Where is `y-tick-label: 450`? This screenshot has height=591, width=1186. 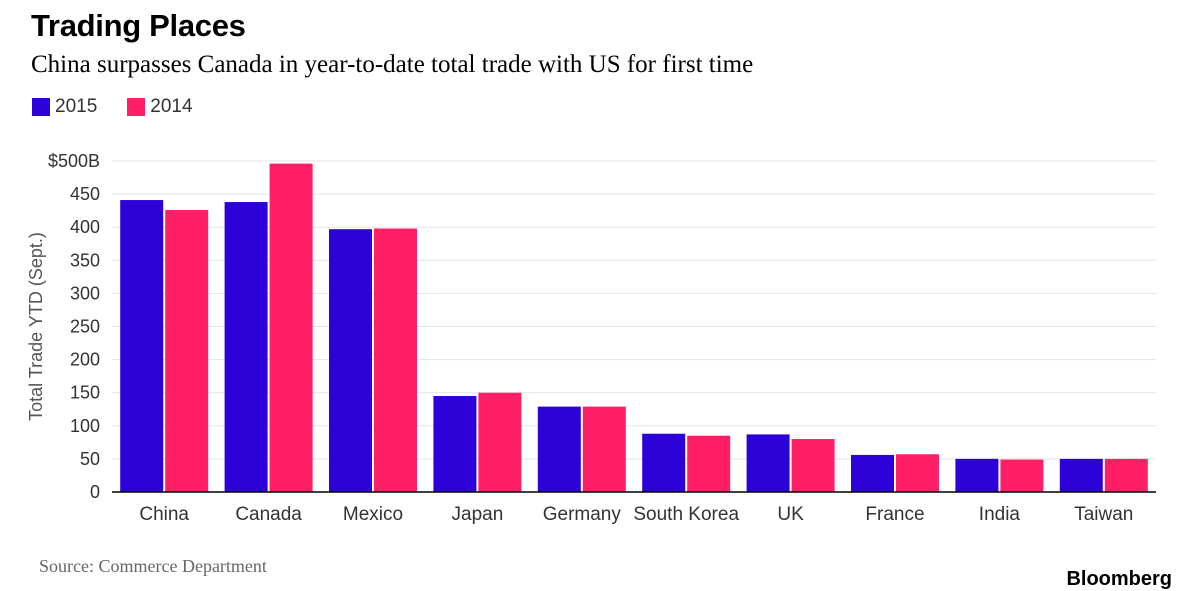 y-tick-label: 450 is located at coordinates (85, 194).